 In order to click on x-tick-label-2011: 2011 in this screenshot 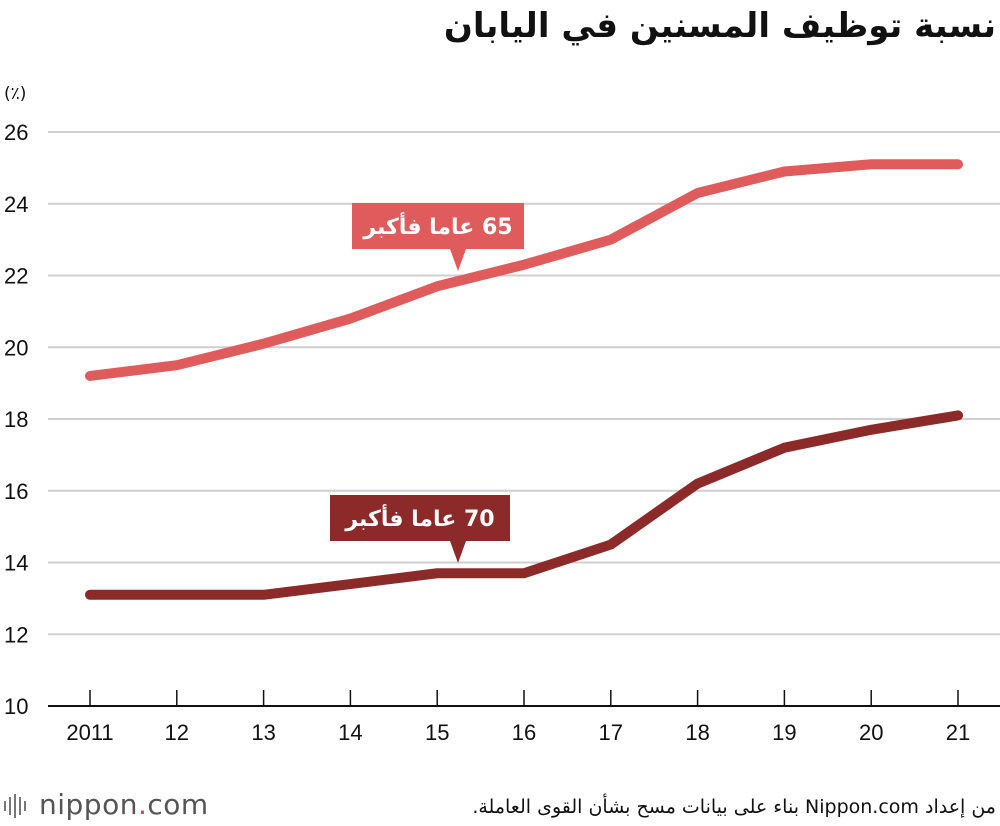, I will do `click(89, 732)`.